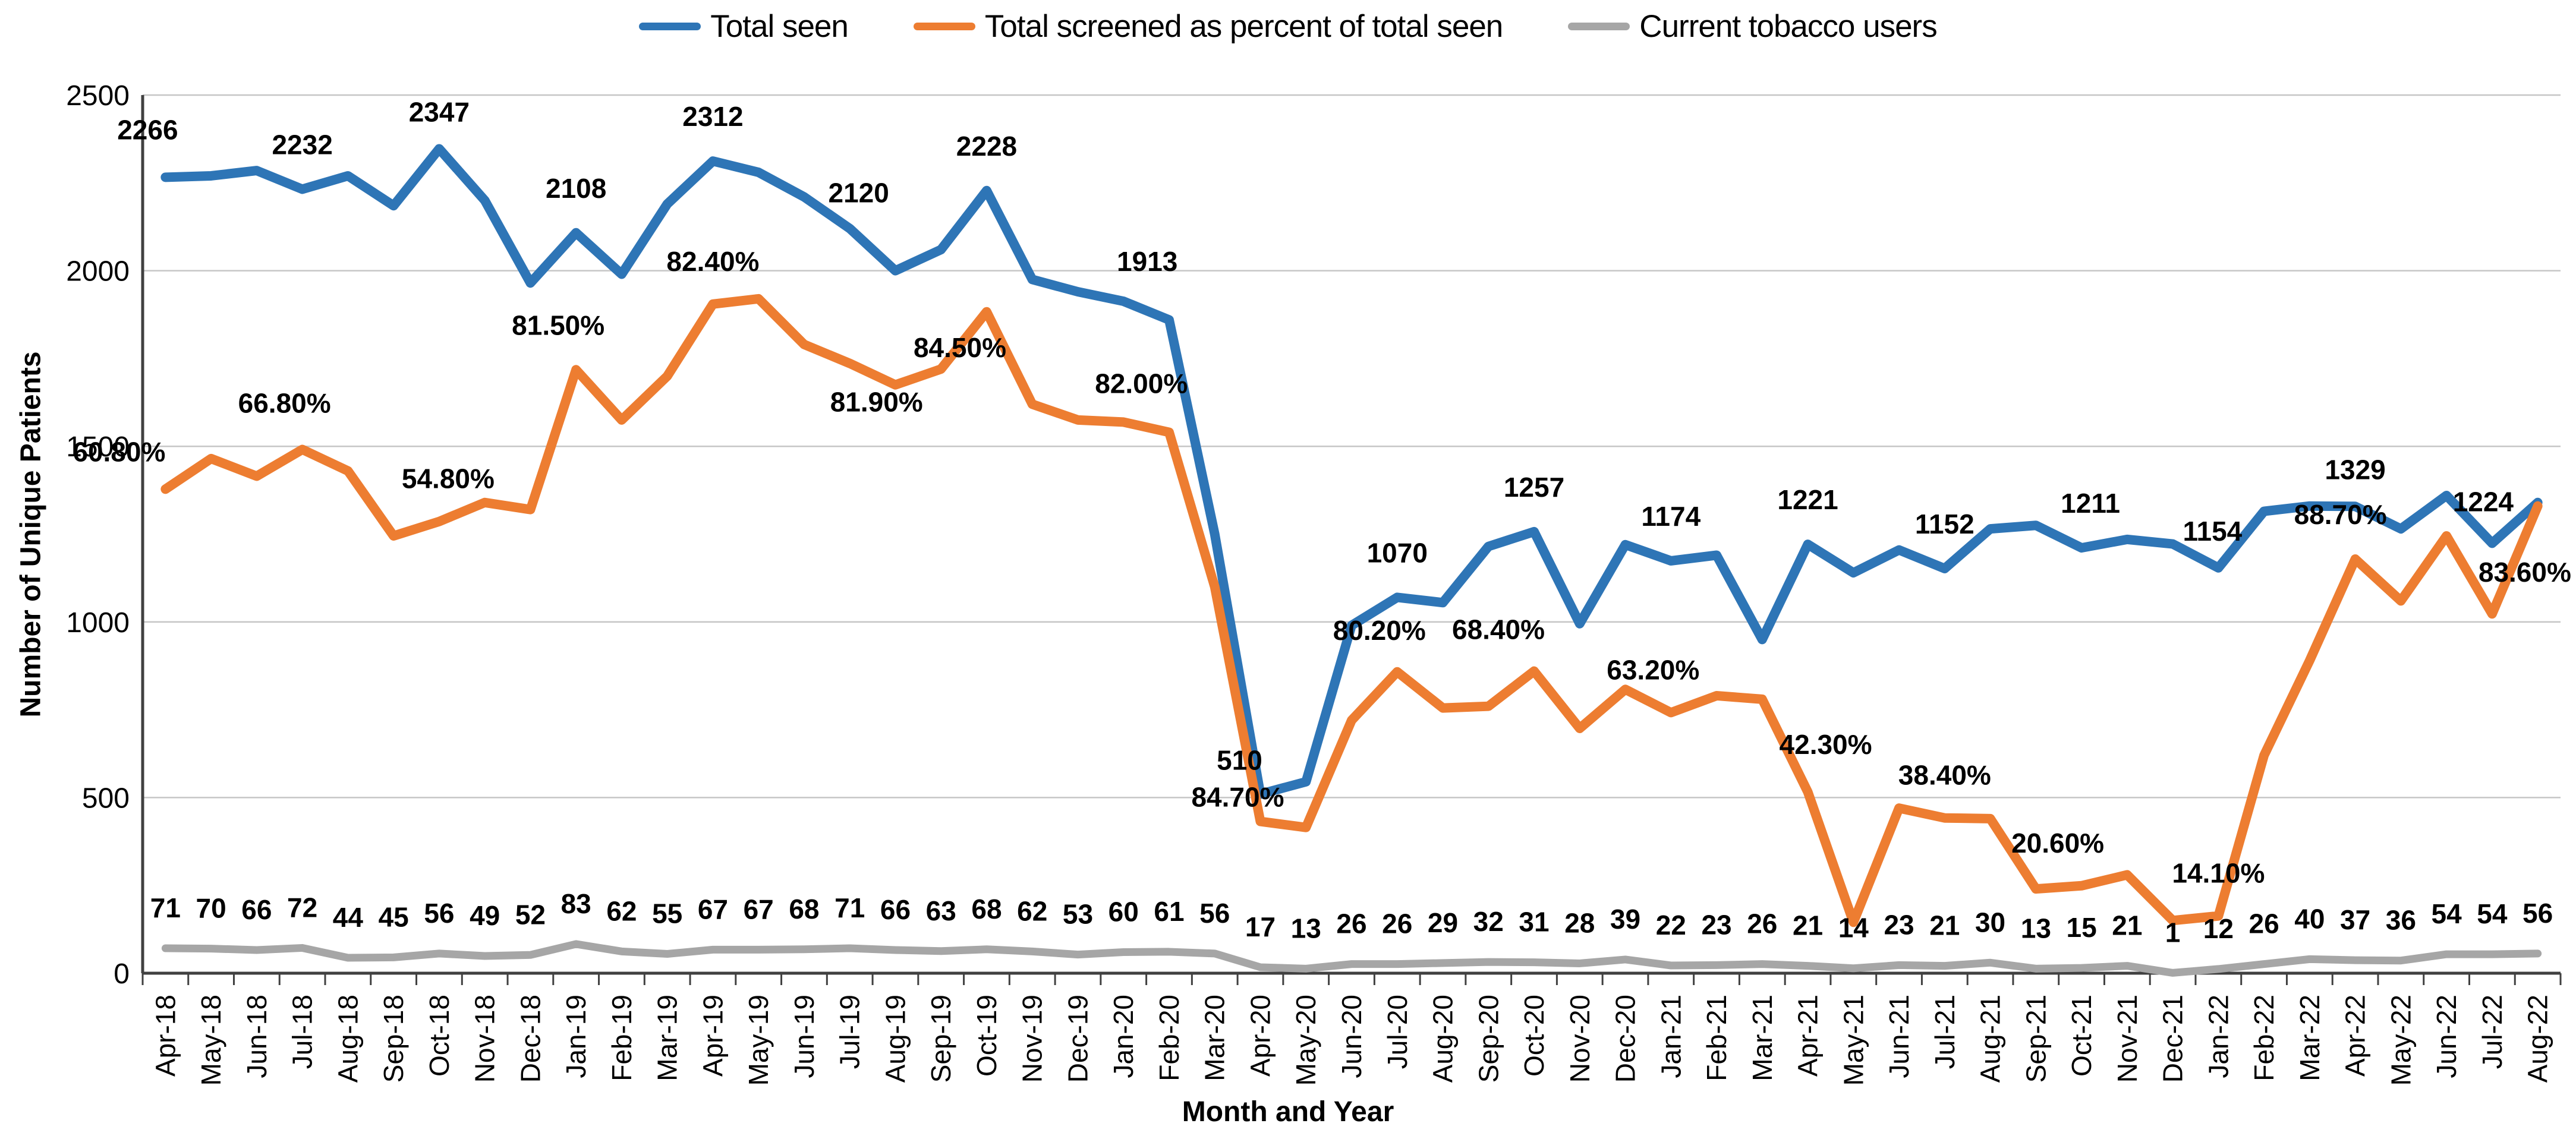 This screenshot has height=1136, width=2576. I want to click on legend-label-total-seen: Total seen, so click(779, 26).